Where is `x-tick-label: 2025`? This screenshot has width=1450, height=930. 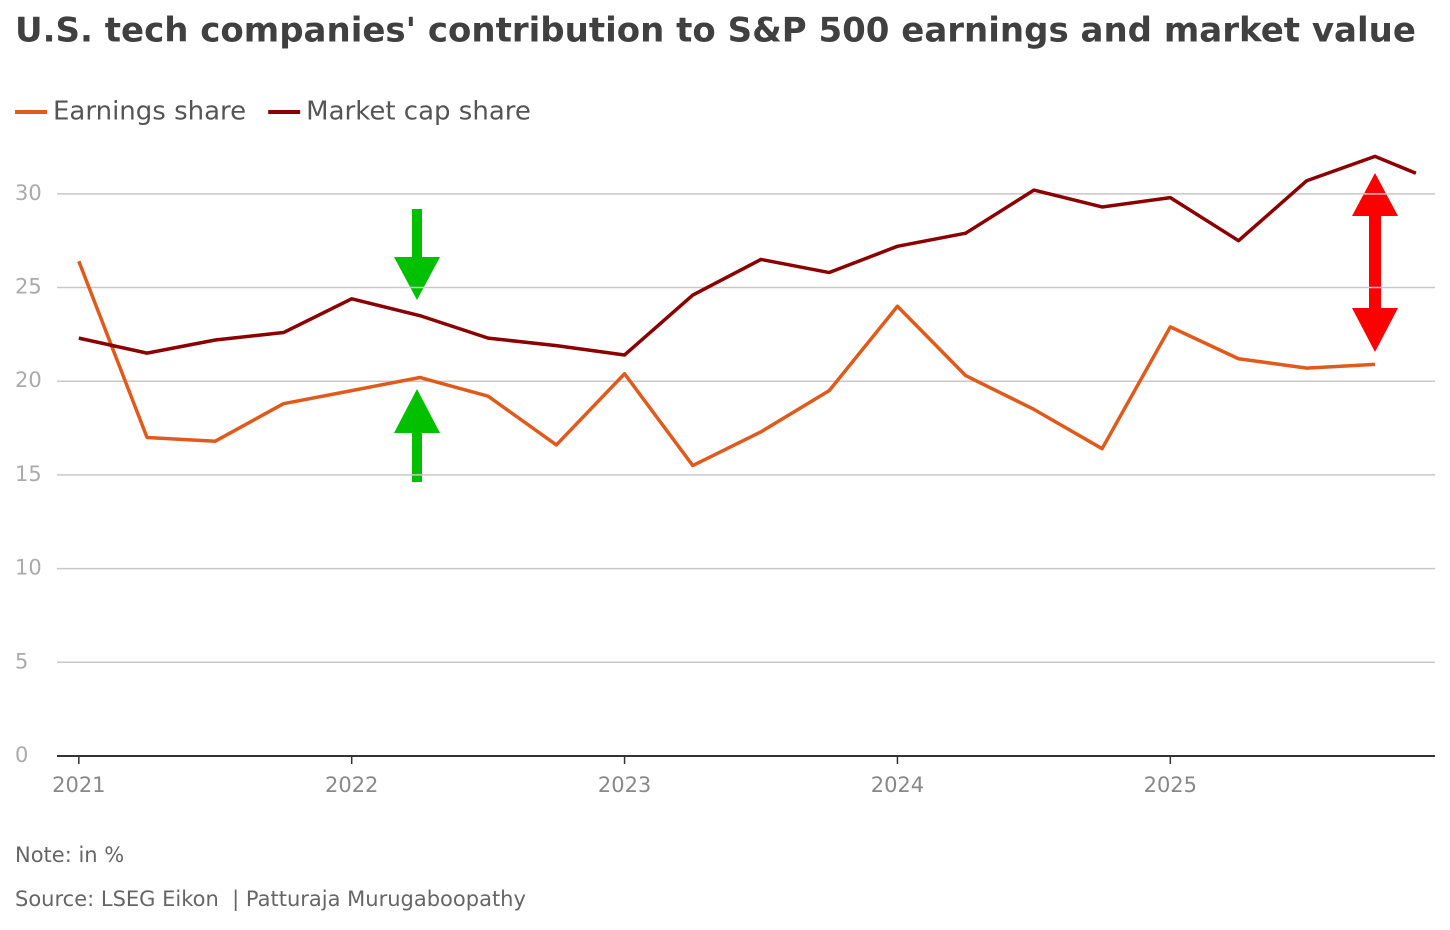
x-tick-label: 2025 is located at coordinates (1170, 785).